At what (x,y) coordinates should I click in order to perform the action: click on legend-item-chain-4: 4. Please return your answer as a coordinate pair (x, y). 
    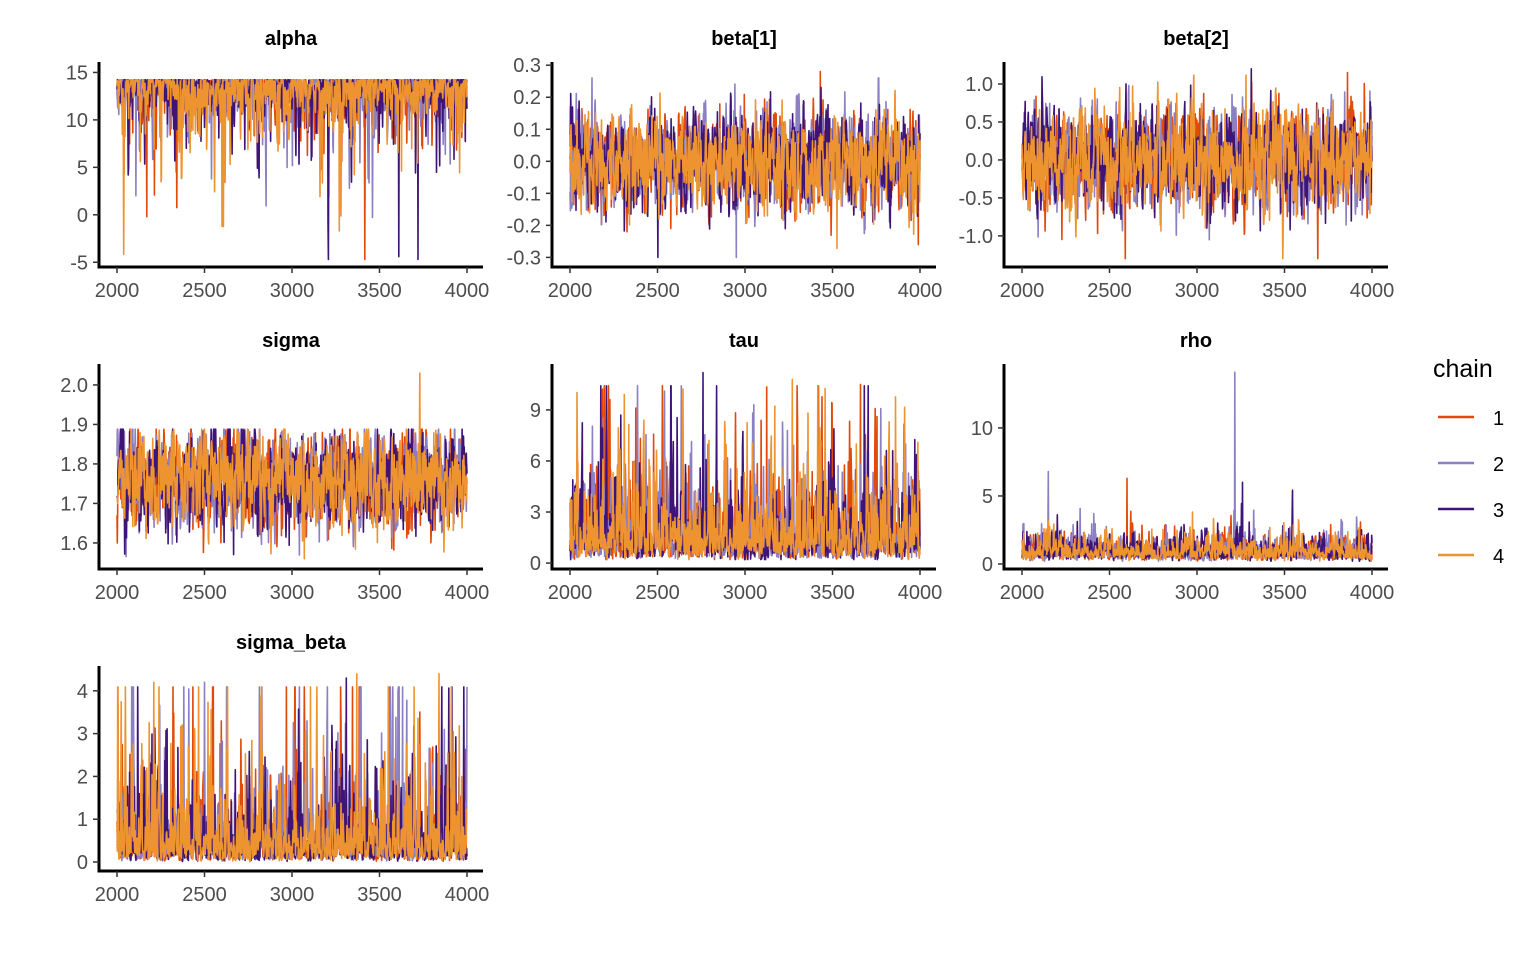
    Looking at the image, I should click on (1471, 557).